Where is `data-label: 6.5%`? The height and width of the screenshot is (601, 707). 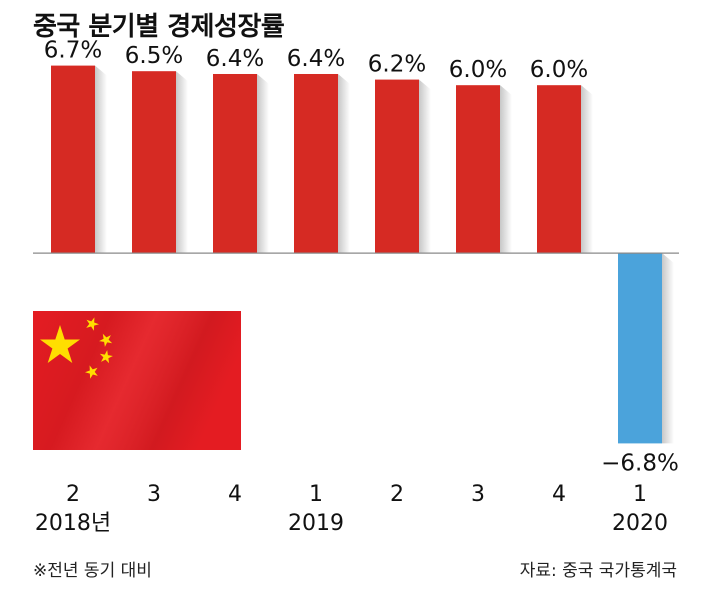
data-label: 6.5% is located at coordinates (154, 56).